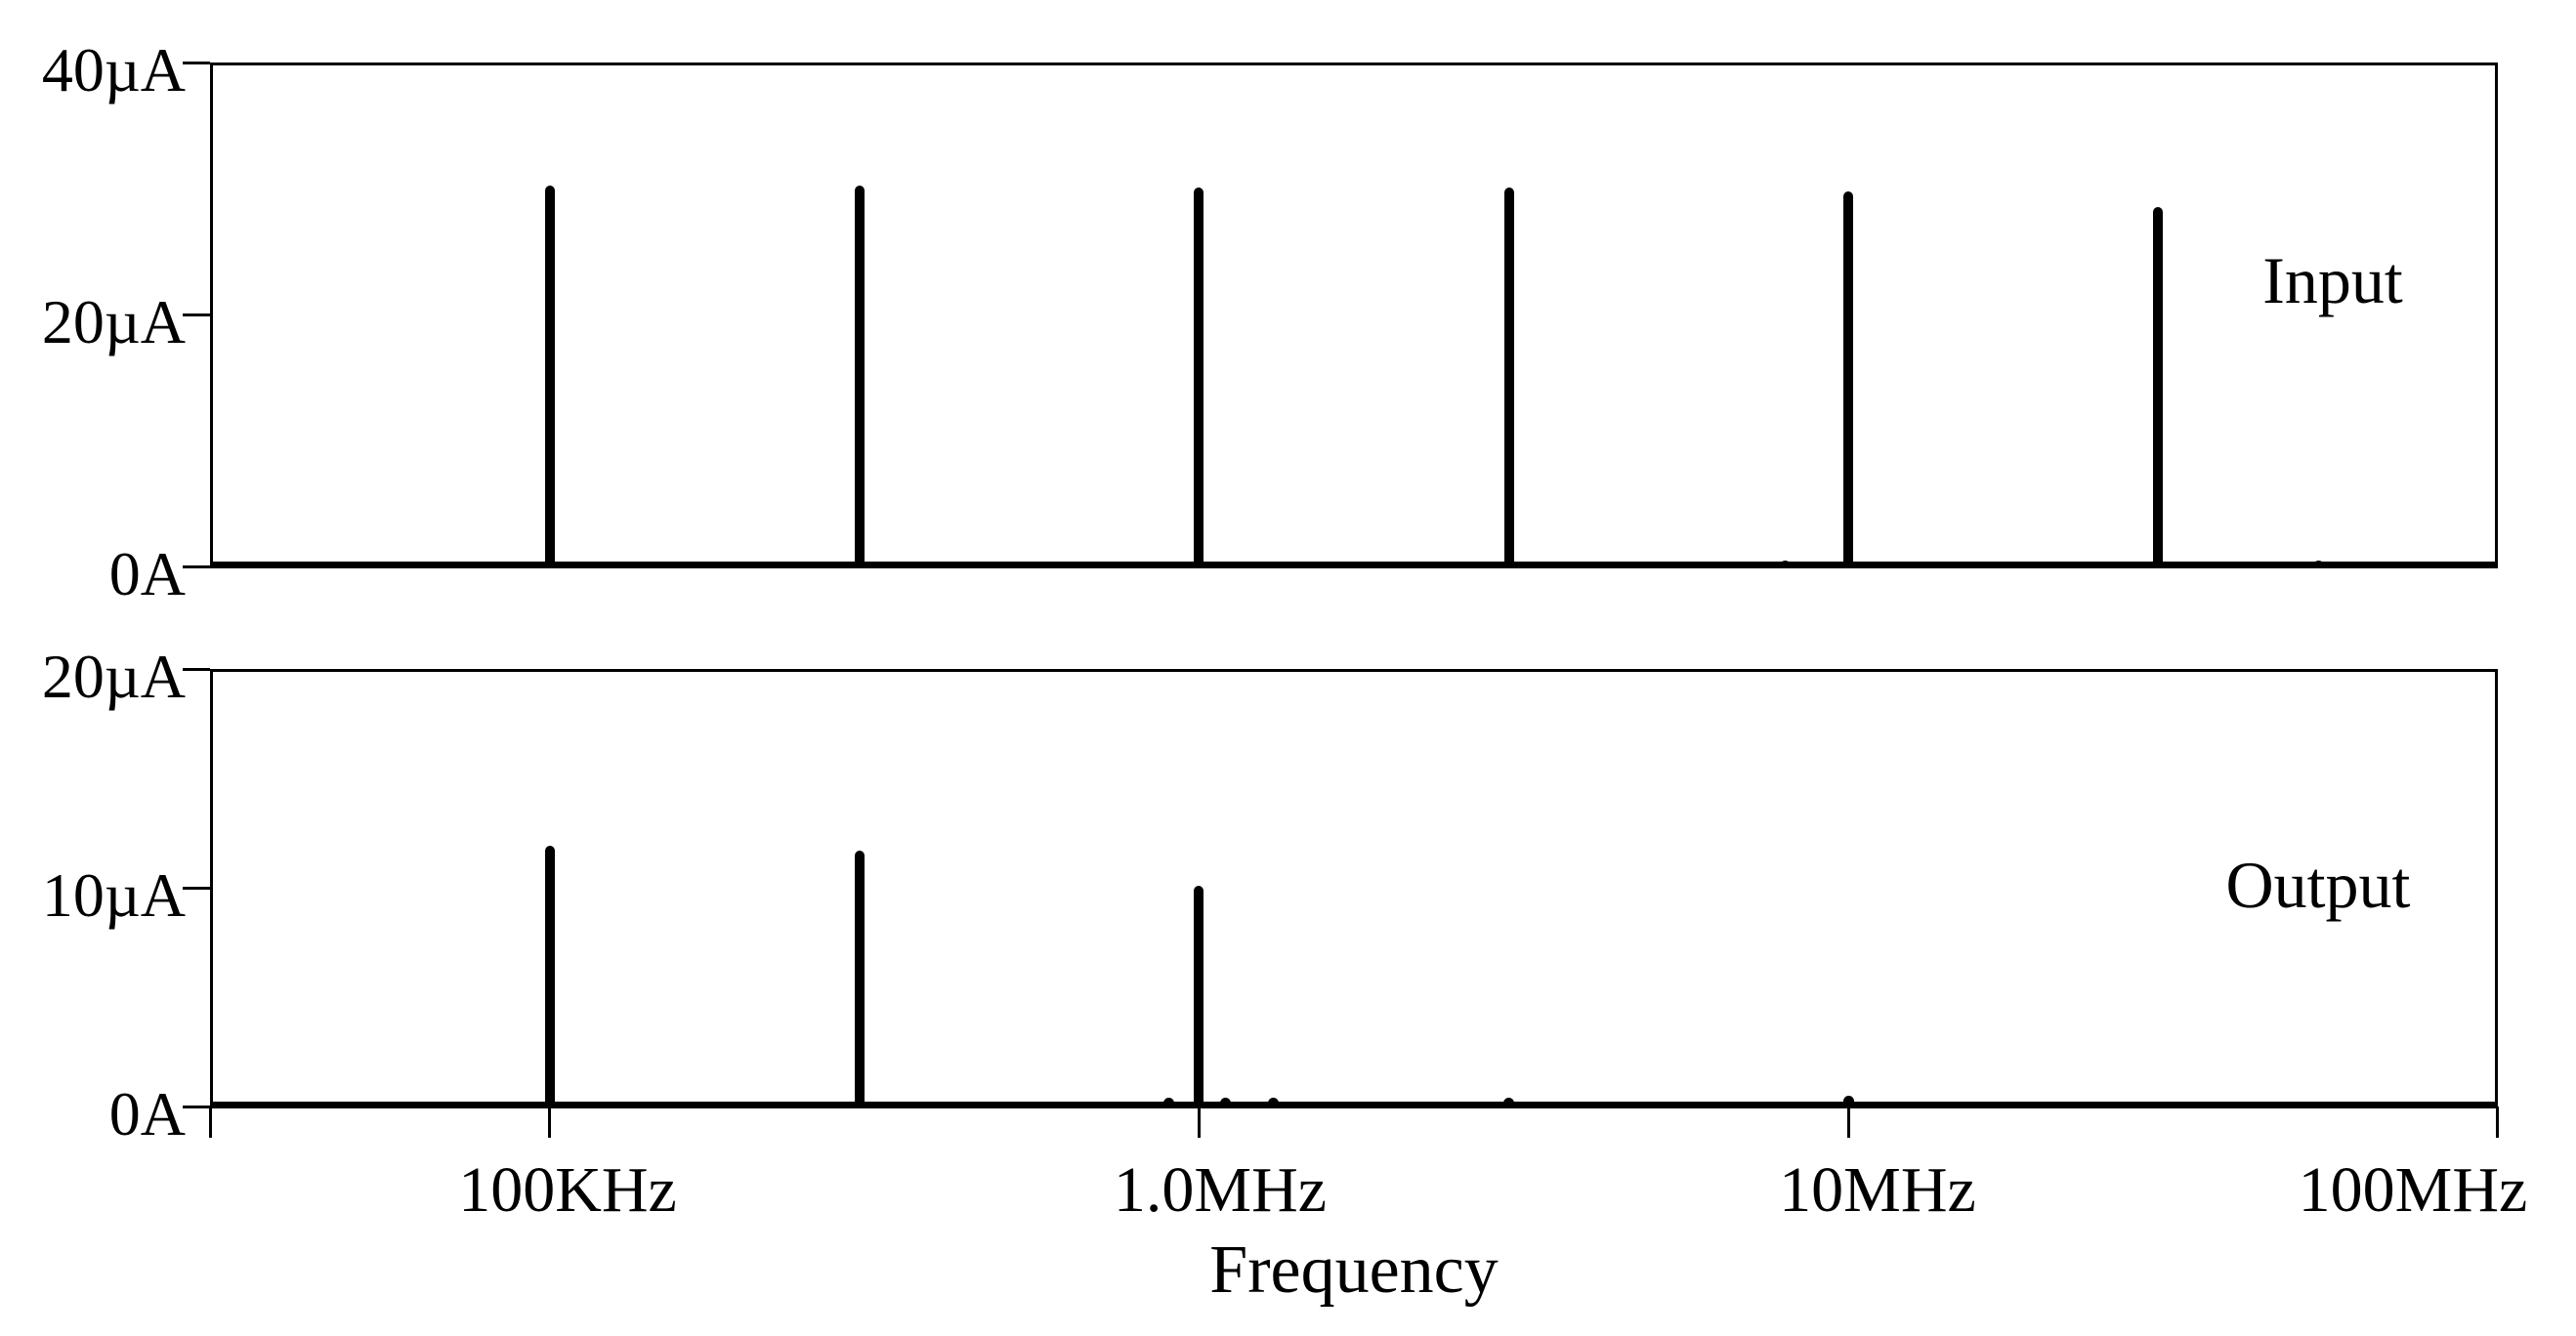  What do you see at coordinates (113, 895) in the screenshot?
I see `y-tick-label: 10µA` at bounding box center [113, 895].